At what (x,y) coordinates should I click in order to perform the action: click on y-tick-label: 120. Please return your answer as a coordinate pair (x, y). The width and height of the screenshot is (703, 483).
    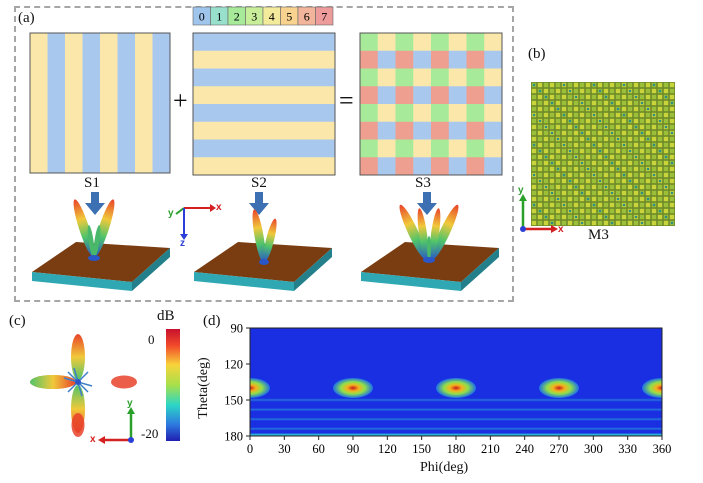
    Looking at the image, I should click on (233, 365).